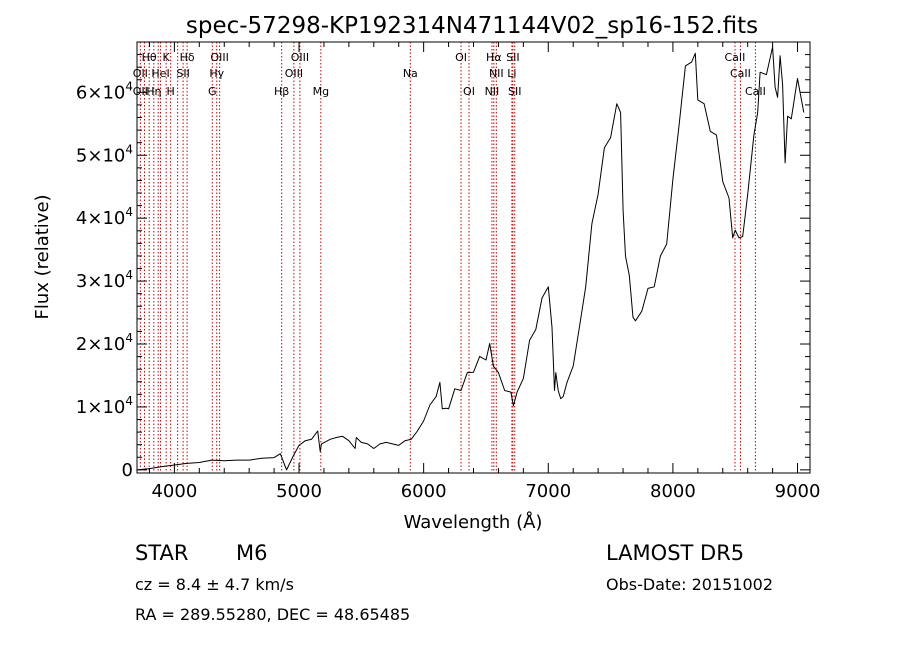 The height and width of the screenshot is (649, 900). What do you see at coordinates (104, 217) in the screenshot?
I see `y-tick-label-4: 4×10⁴` at bounding box center [104, 217].